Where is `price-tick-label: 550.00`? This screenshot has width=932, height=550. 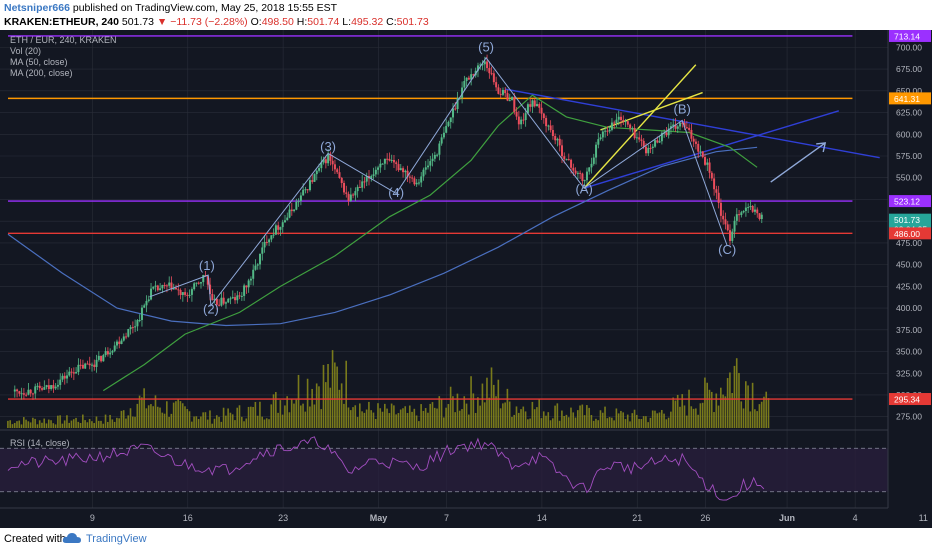
price-tick-label: 550.00 is located at coordinates (909, 178).